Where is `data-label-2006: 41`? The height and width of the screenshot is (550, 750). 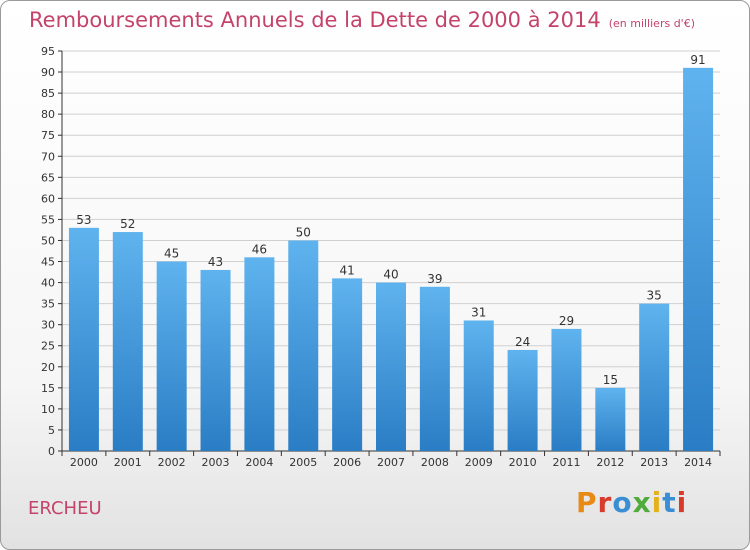 data-label-2006: 41 is located at coordinates (346, 270).